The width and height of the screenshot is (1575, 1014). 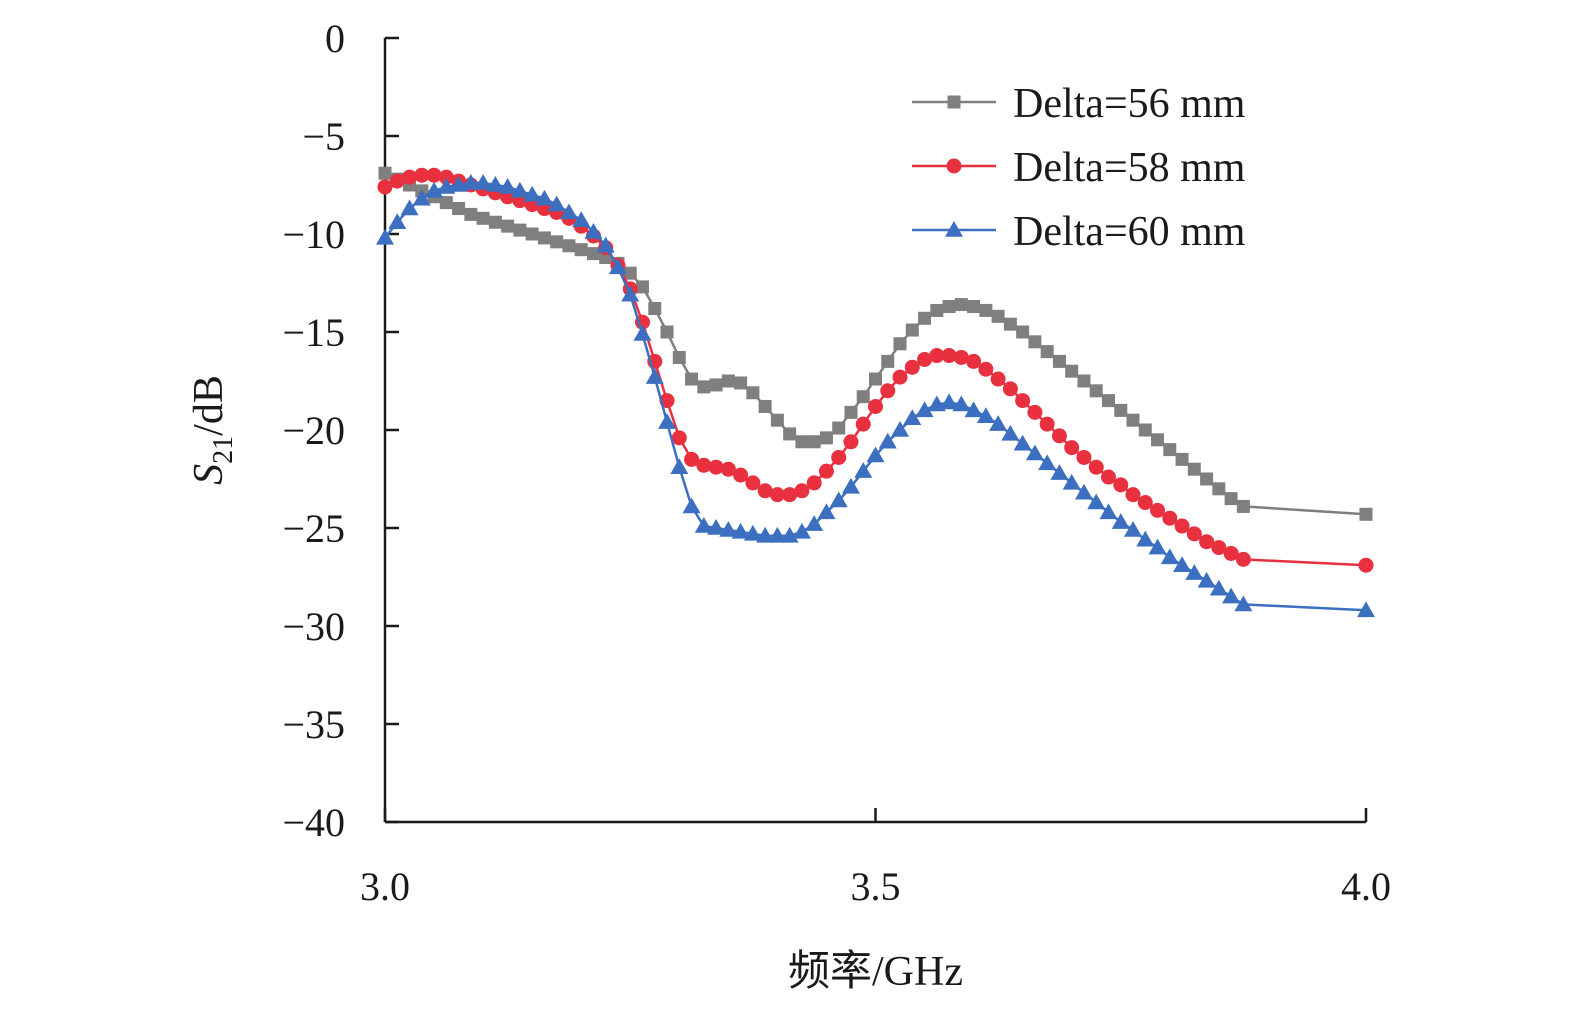 I want to click on legend-label: Delta=60 mm, so click(x=1129, y=232).